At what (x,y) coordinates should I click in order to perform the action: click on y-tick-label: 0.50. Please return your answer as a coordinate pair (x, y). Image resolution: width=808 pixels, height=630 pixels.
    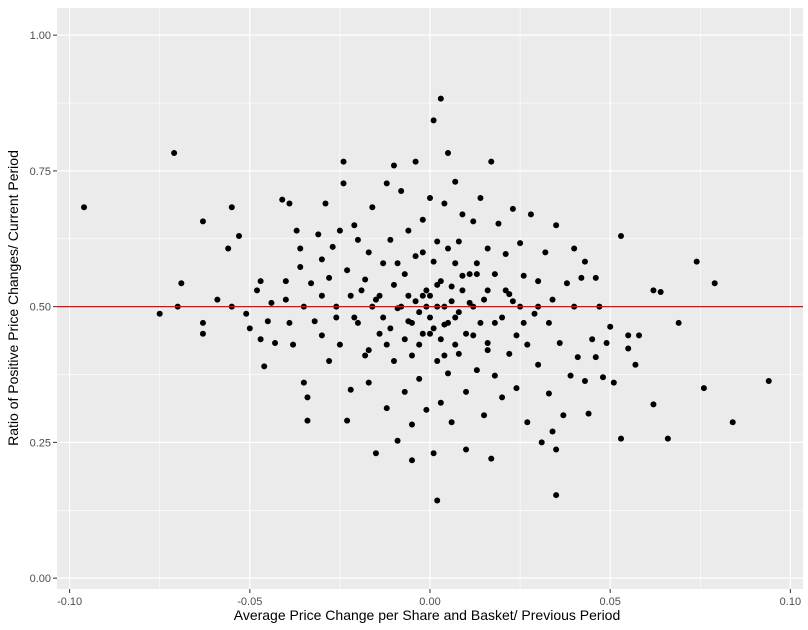
    Looking at the image, I should click on (40, 308).